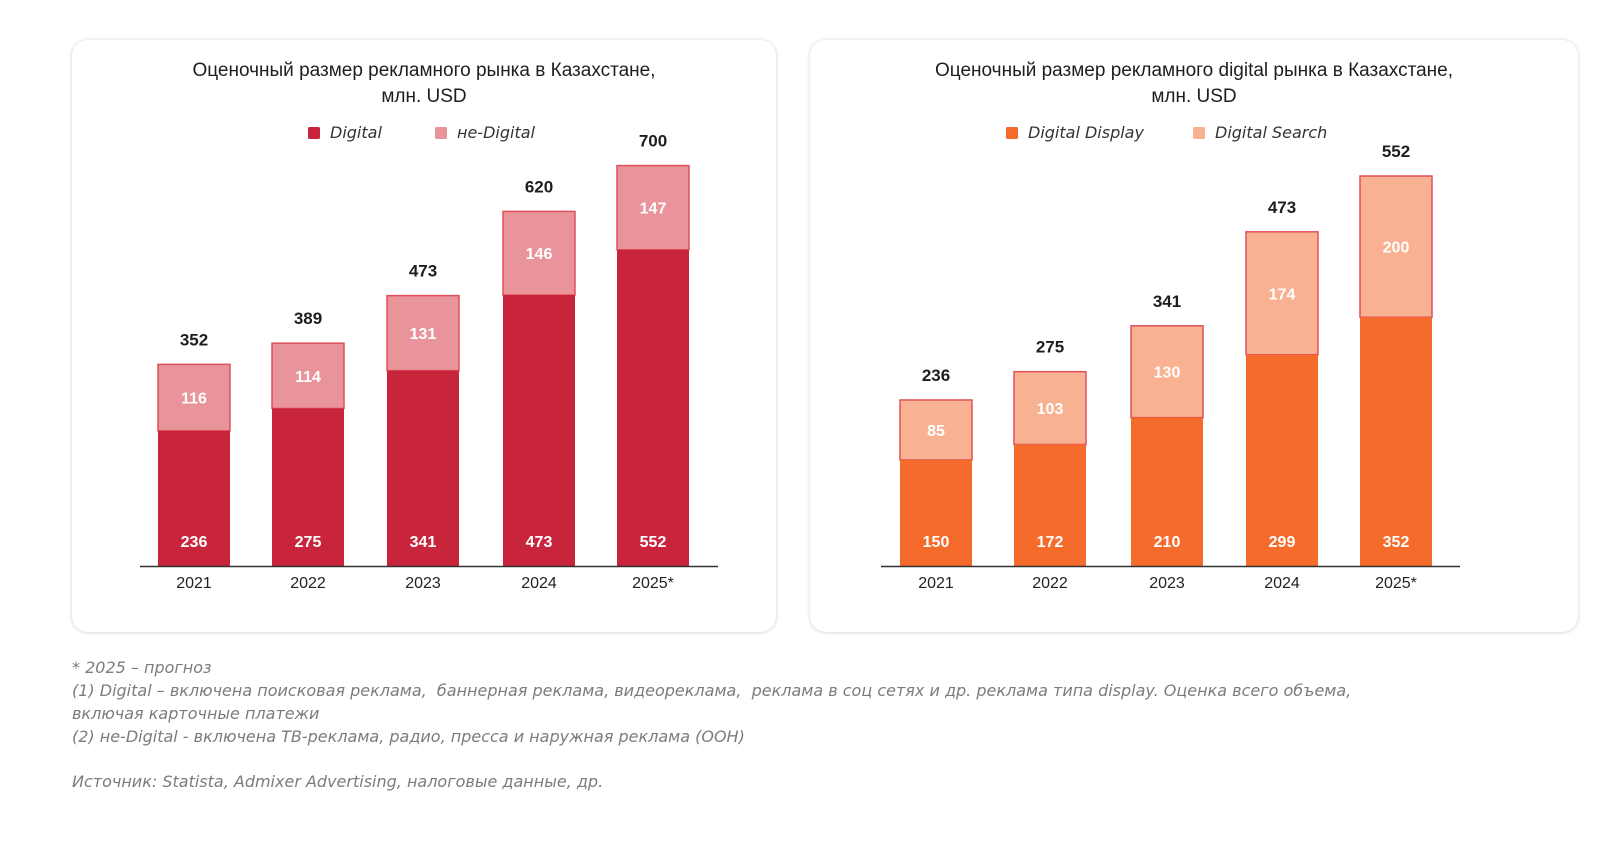 The height and width of the screenshot is (848, 1600). What do you see at coordinates (1167, 301) in the screenshot?
I see `total-label: 341` at bounding box center [1167, 301].